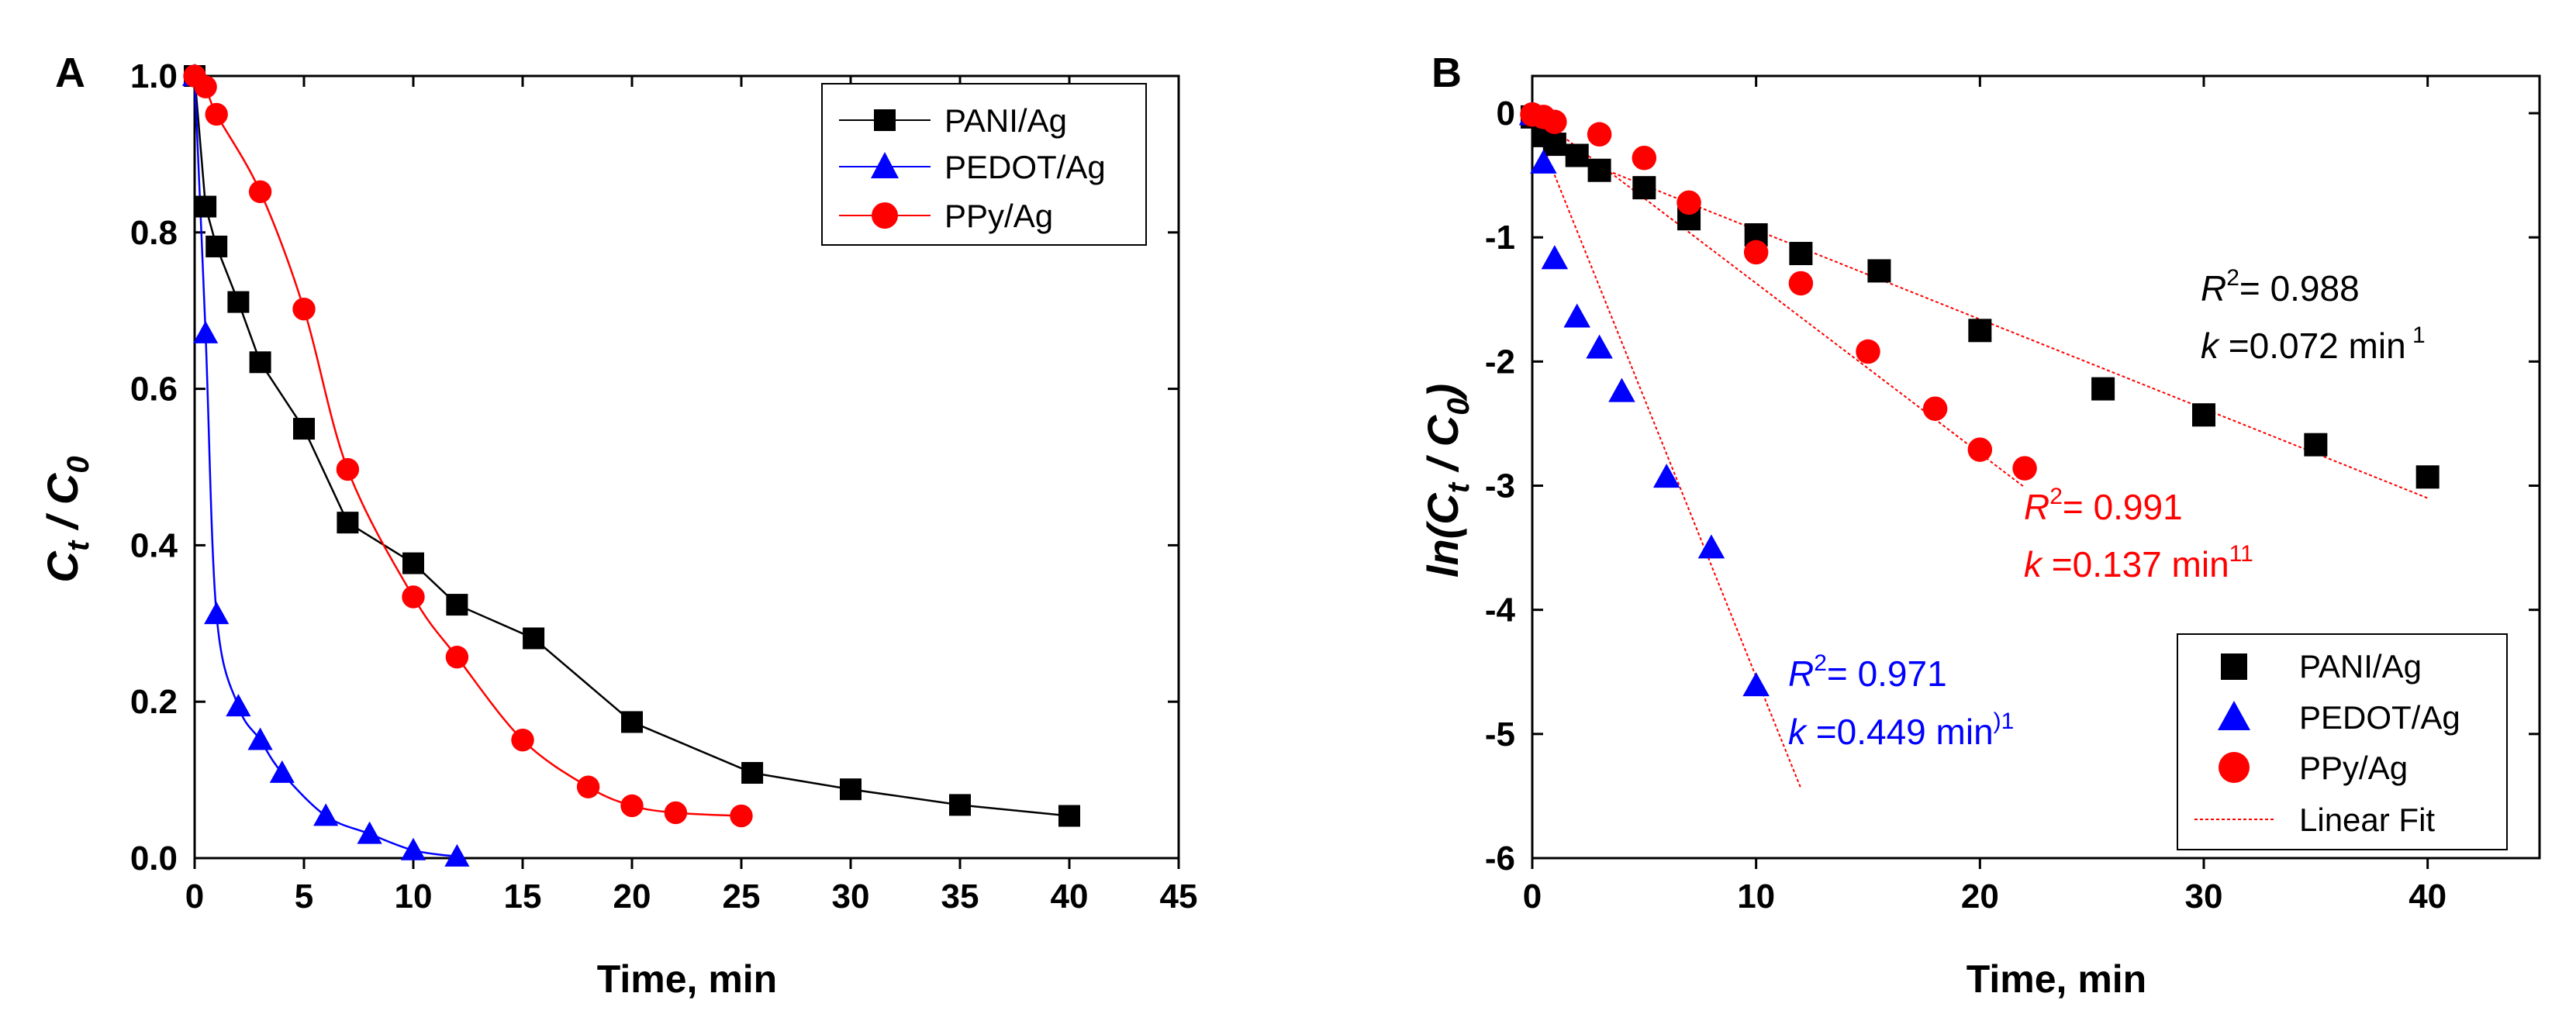  I want to click on y-tick-label: -6, so click(1500, 859).